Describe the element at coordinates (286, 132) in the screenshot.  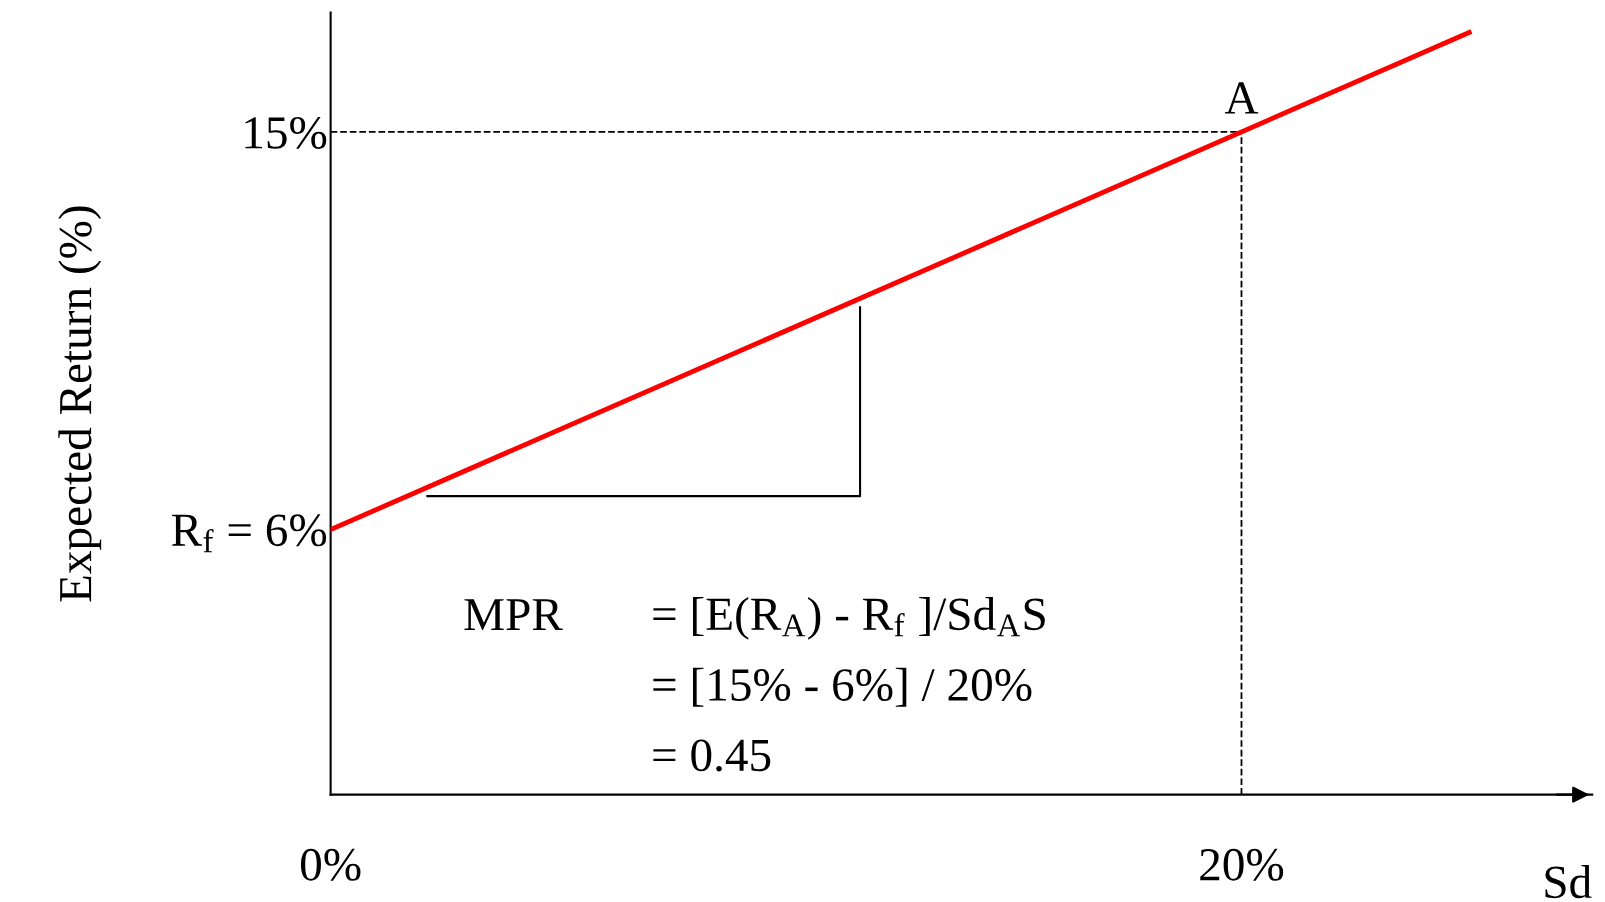
I see `y-tick-label: 15%` at that location.